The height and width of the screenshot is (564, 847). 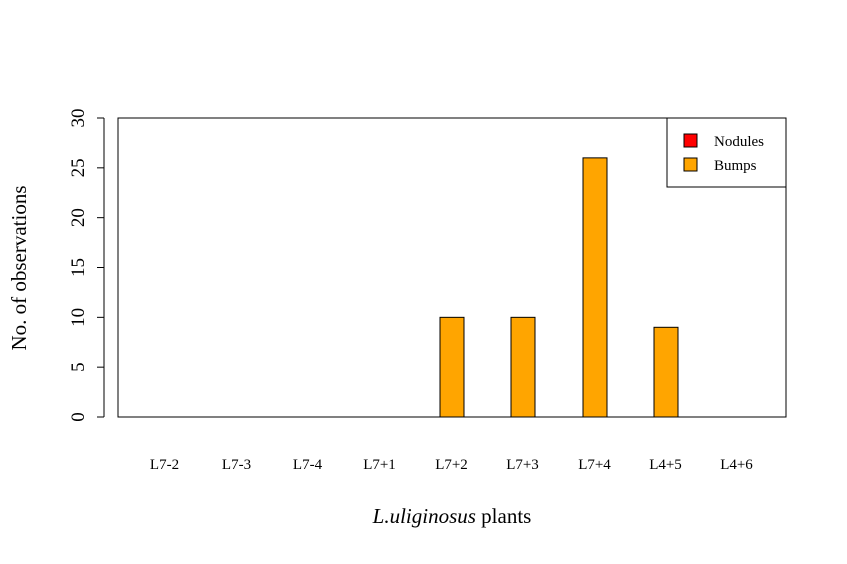 I want to click on x-tick-label: L4+5, so click(x=665, y=465).